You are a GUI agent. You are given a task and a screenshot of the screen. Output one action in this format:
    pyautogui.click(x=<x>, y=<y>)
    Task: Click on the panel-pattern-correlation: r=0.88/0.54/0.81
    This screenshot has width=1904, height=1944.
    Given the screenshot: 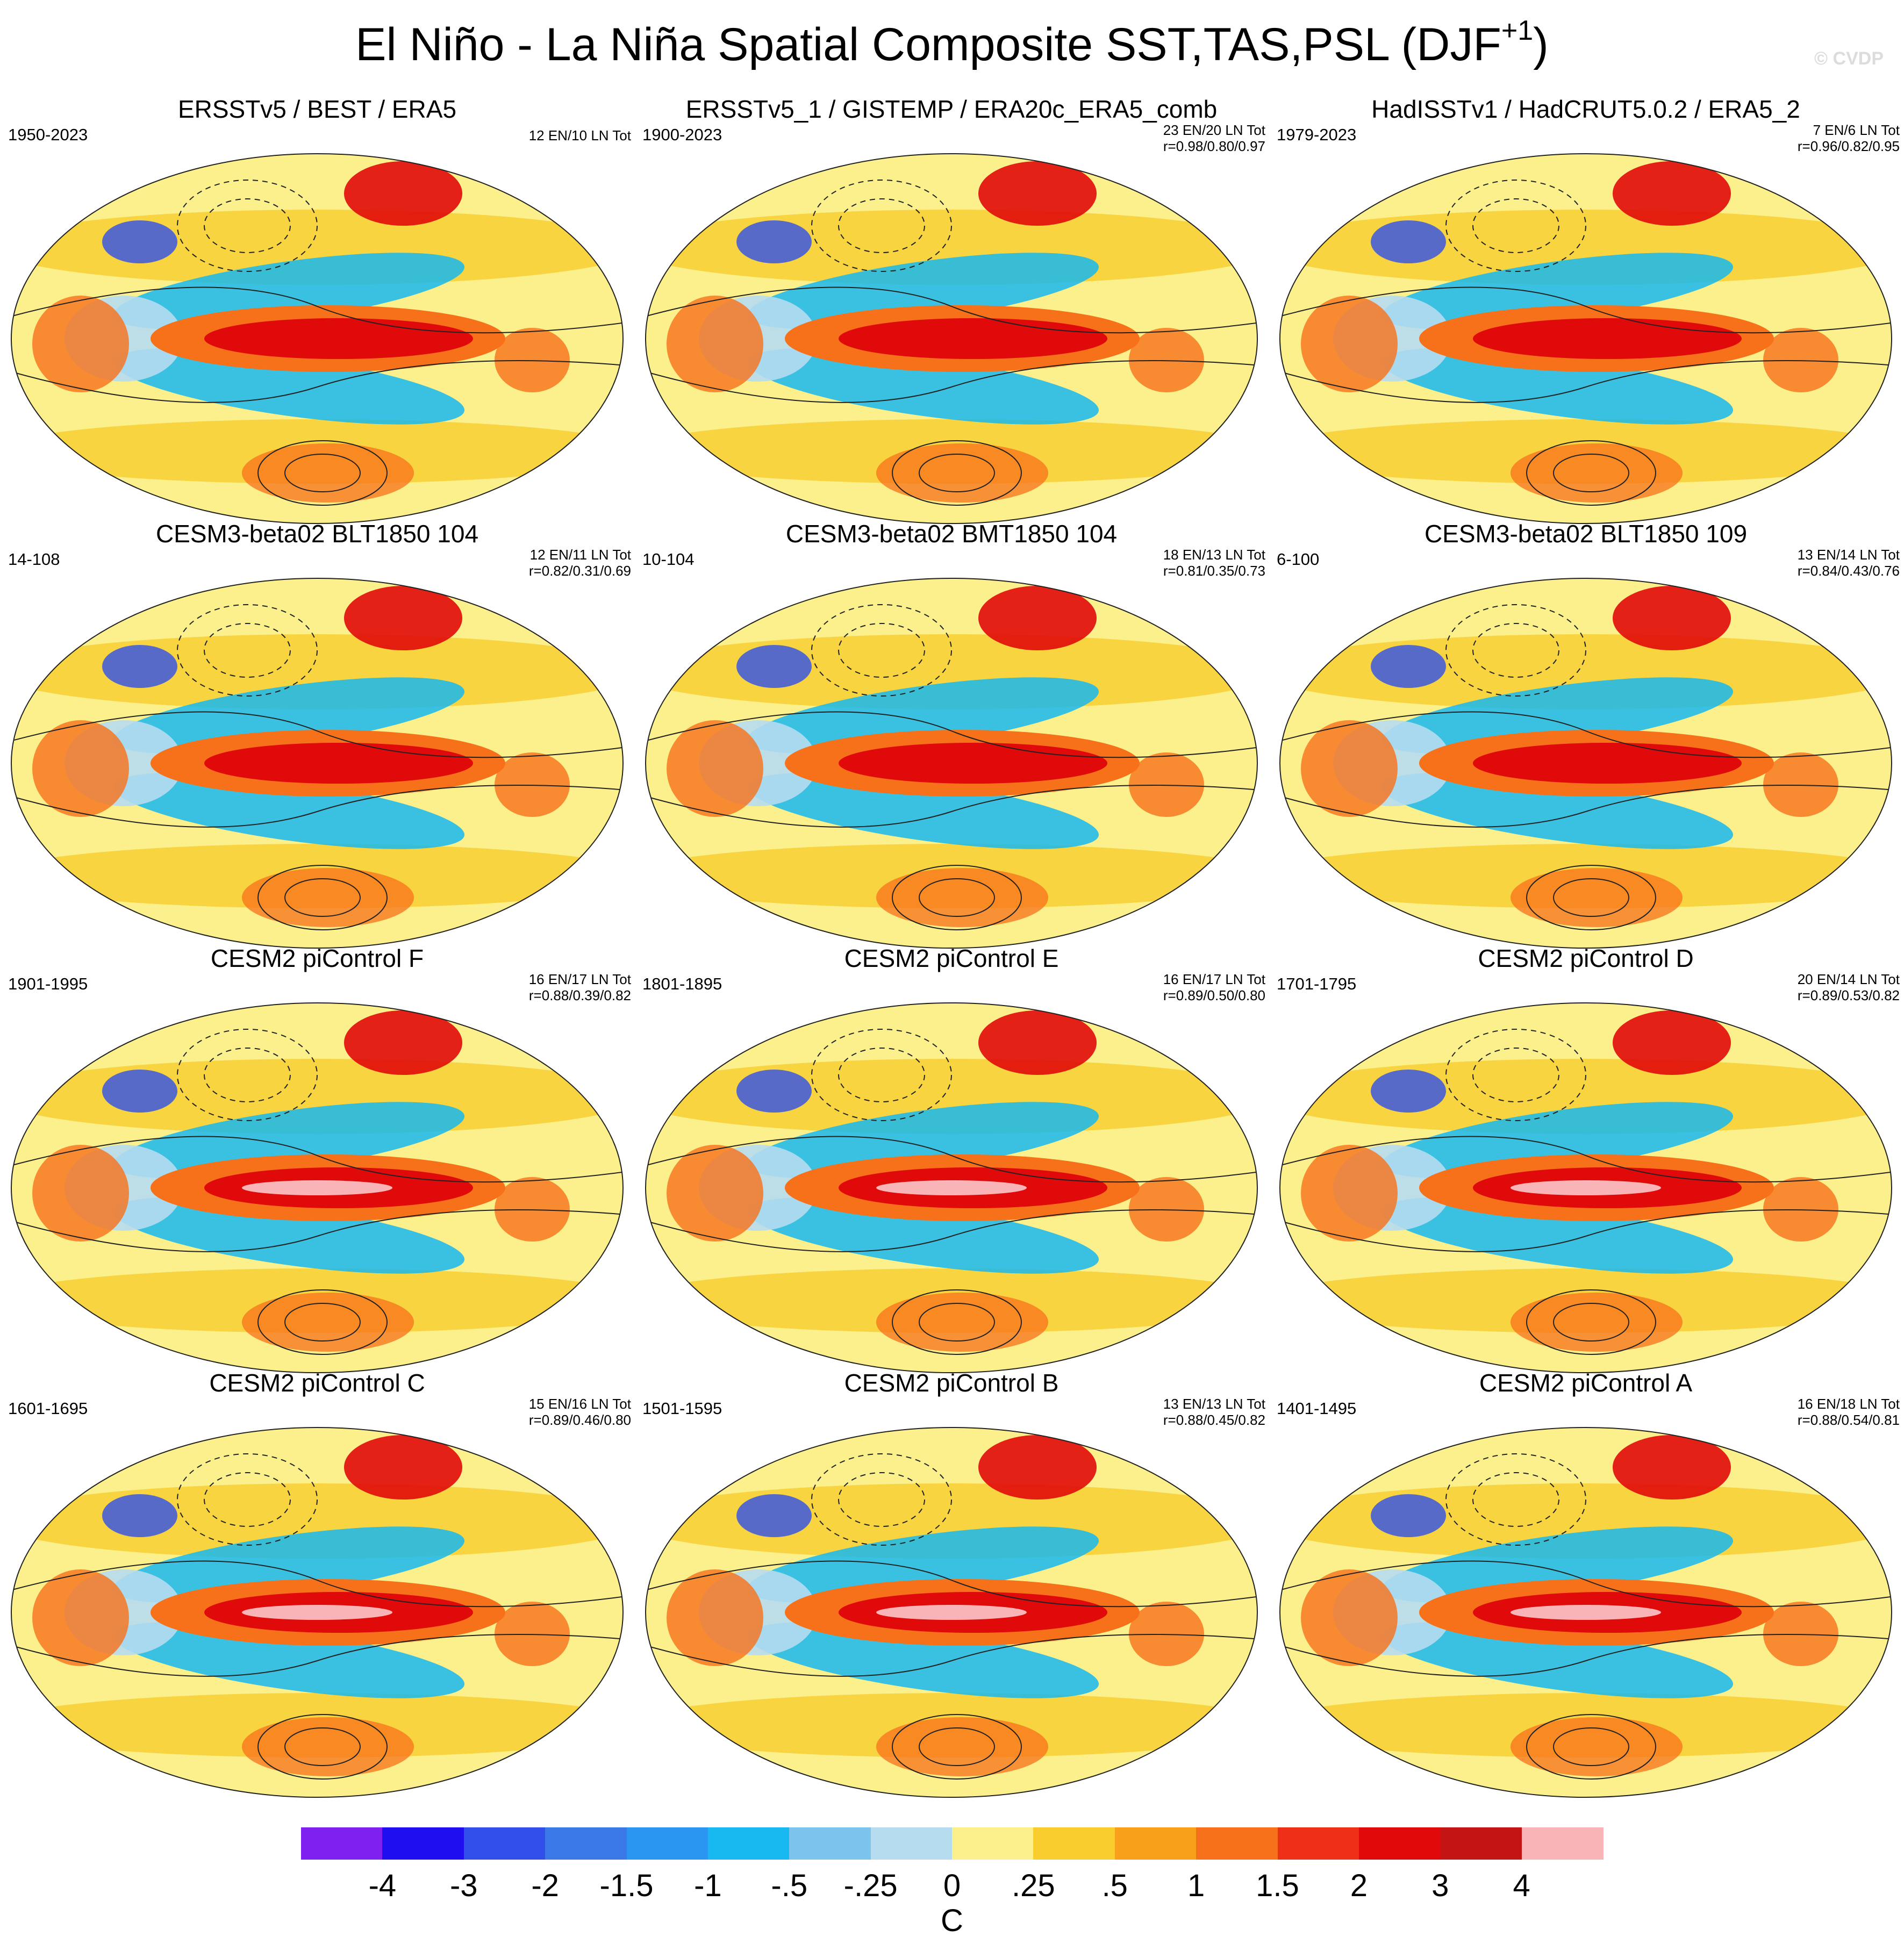 What is the action you would take?
    pyautogui.click(x=1848, y=1420)
    